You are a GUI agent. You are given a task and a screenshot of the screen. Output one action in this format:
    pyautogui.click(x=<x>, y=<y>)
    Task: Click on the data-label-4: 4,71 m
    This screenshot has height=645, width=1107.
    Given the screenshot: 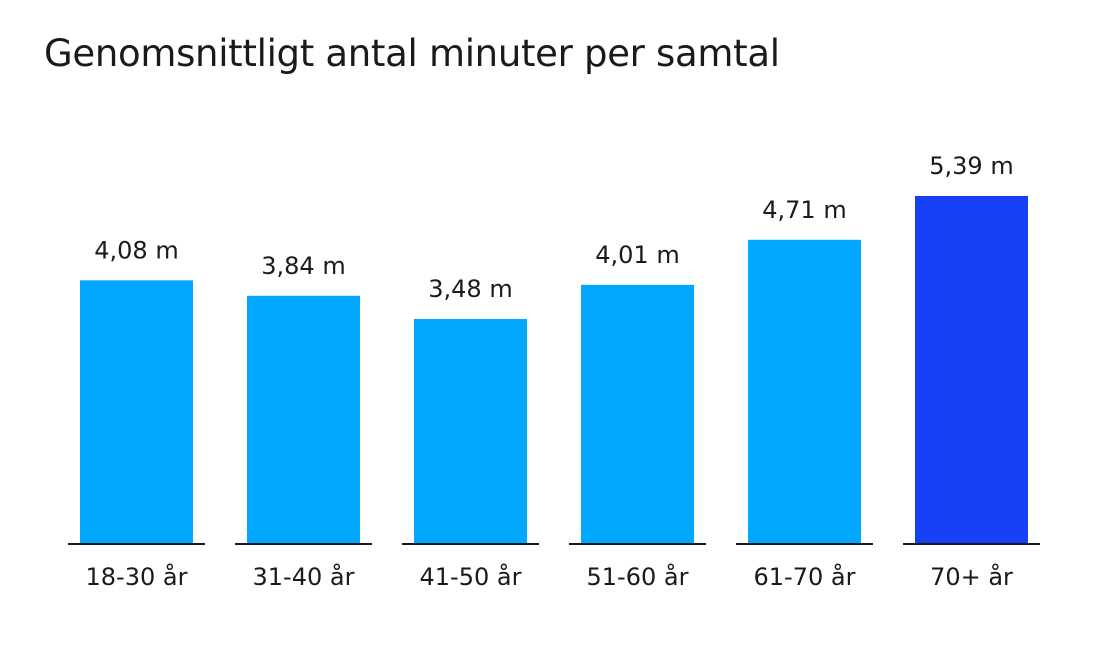 What is the action you would take?
    pyautogui.click(x=804, y=210)
    